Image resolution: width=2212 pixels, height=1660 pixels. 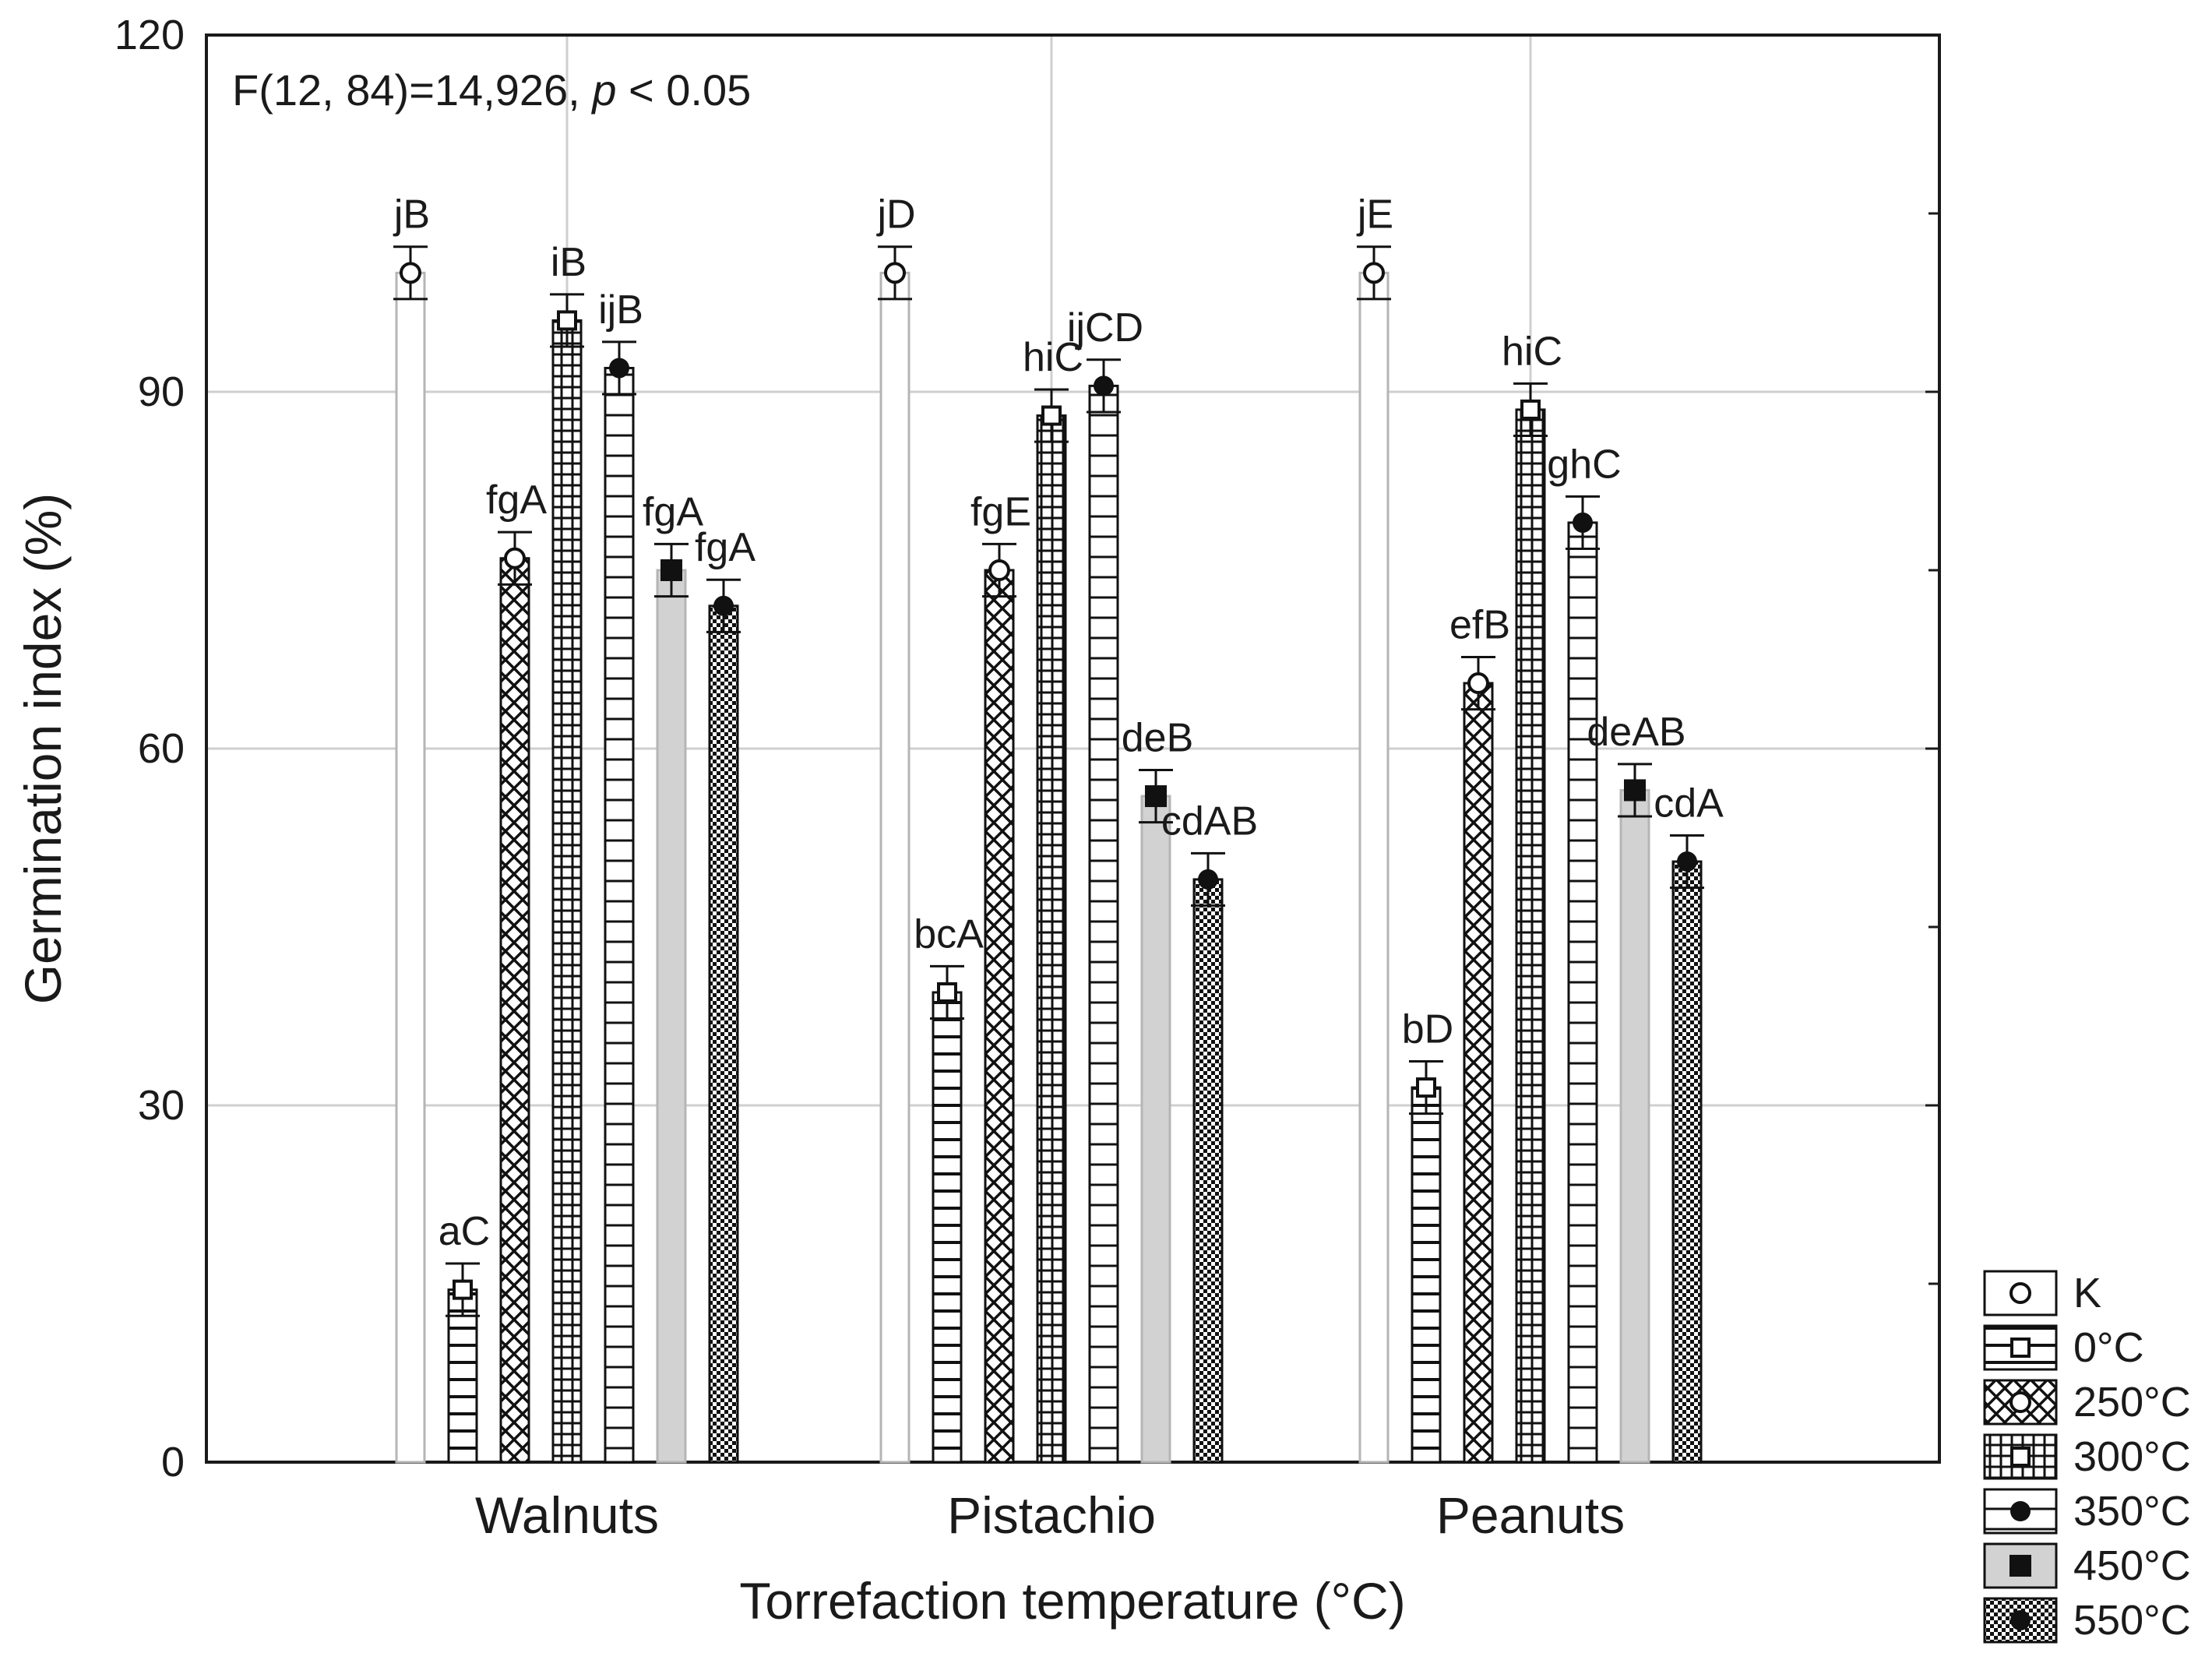 What do you see at coordinates (43, 749) in the screenshot?
I see `y-axis-label: Germination index (%)` at bounding box center [43, 749].